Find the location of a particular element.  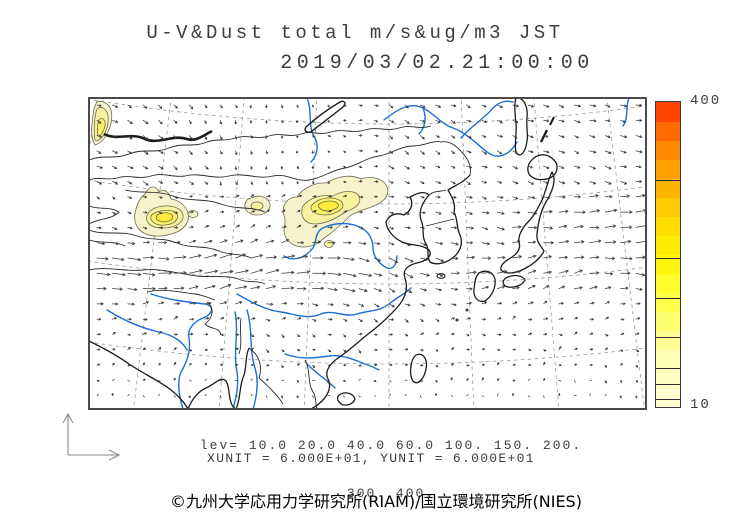

axis-arrows is located at coordinates (91, 436).